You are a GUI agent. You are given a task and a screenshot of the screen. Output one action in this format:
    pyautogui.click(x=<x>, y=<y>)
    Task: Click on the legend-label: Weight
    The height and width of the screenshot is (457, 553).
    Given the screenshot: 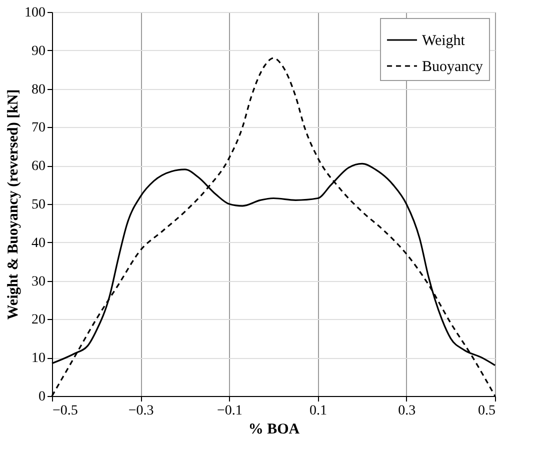 What is the action you would take?
    pyautogui.click(x=444, y=41)
    